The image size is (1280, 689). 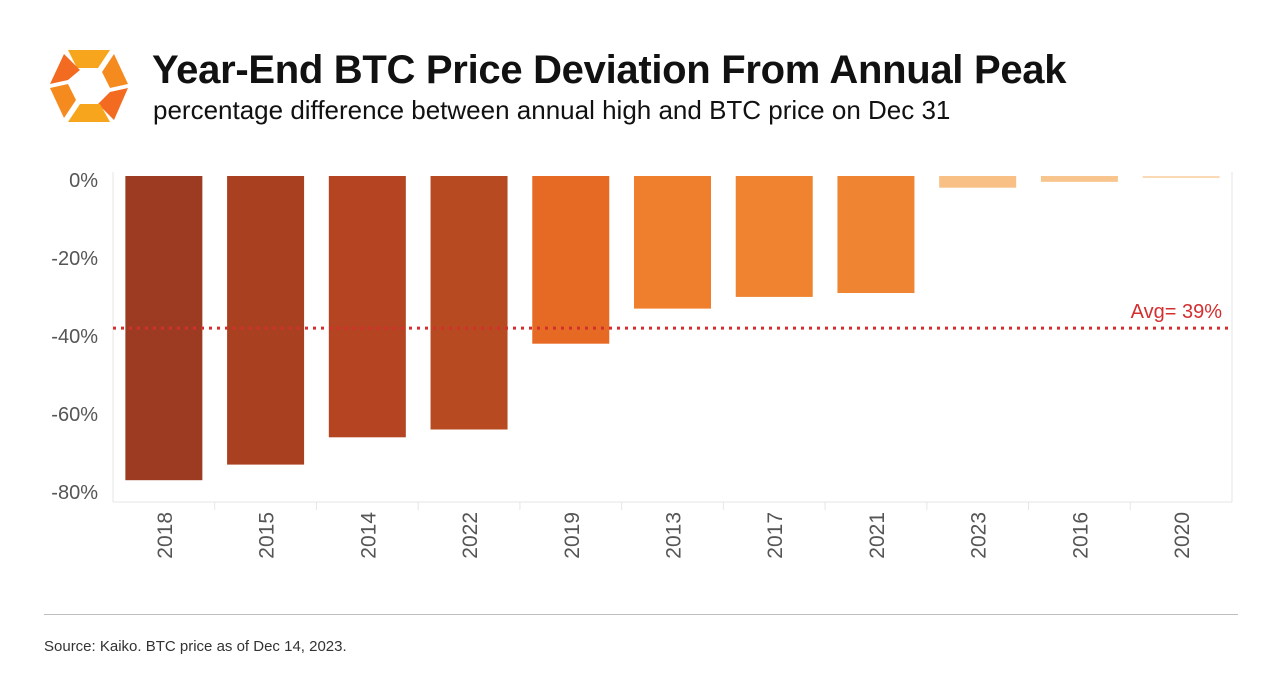 What do you see at coordinates (368, 535) in the screenshot?
I see `x-tick-label: 2014` at bounding box center [368, 535].